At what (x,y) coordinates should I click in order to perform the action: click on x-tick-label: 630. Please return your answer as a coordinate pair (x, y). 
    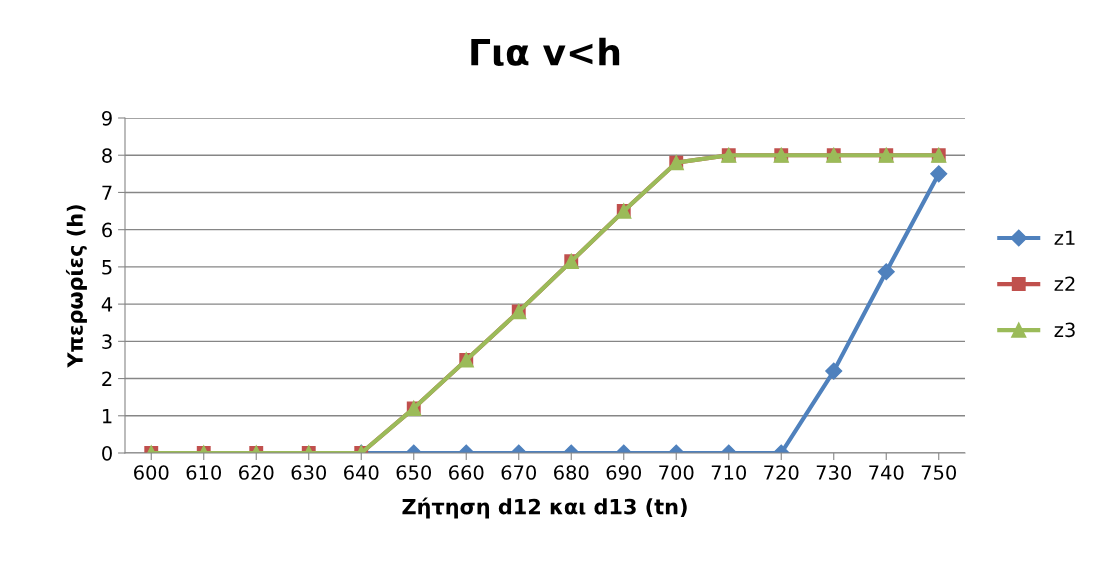
    Looking at the image, I should click on (309, 472).